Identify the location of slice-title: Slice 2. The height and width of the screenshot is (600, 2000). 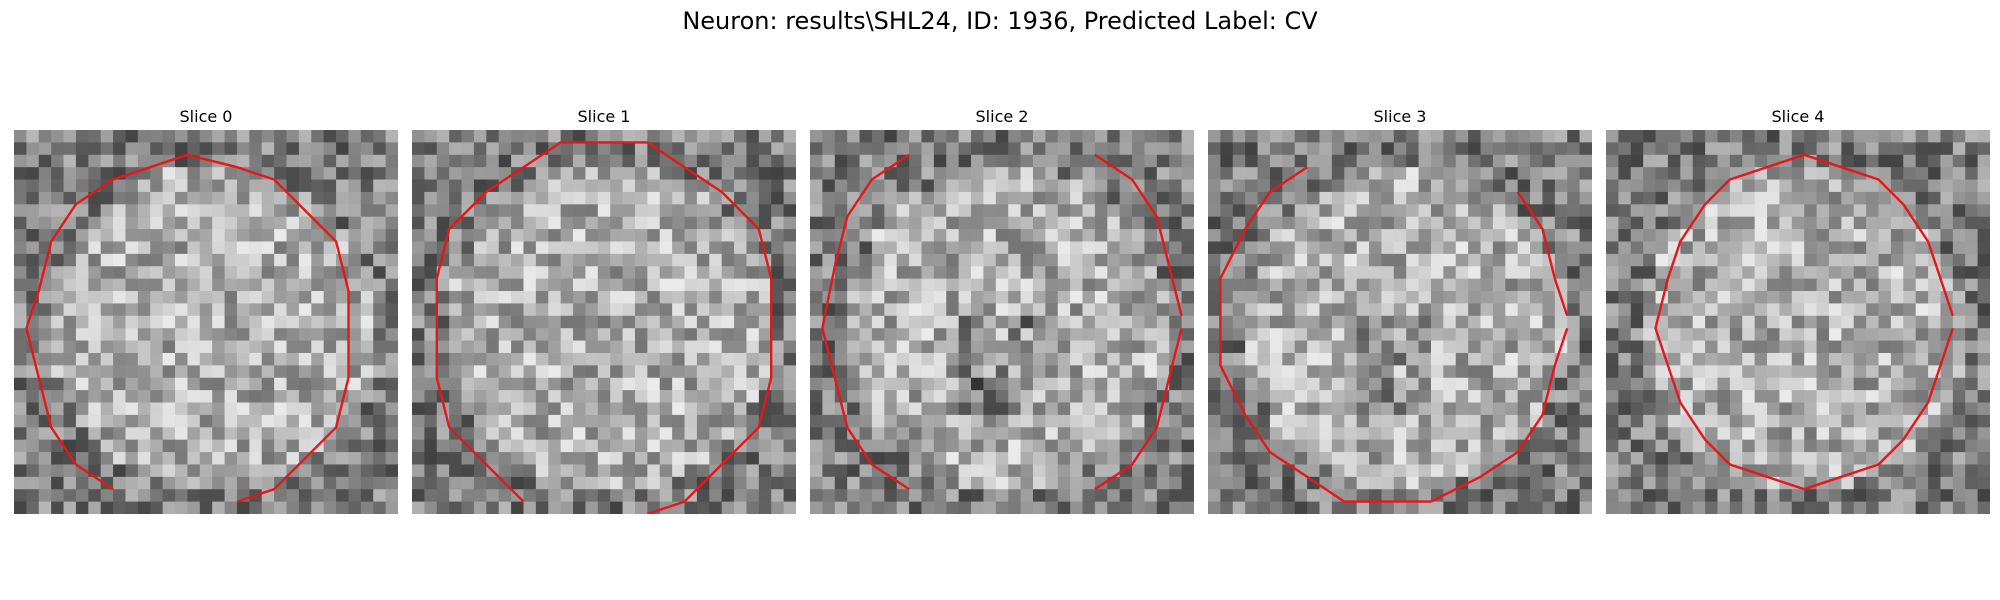
(1002, 116).